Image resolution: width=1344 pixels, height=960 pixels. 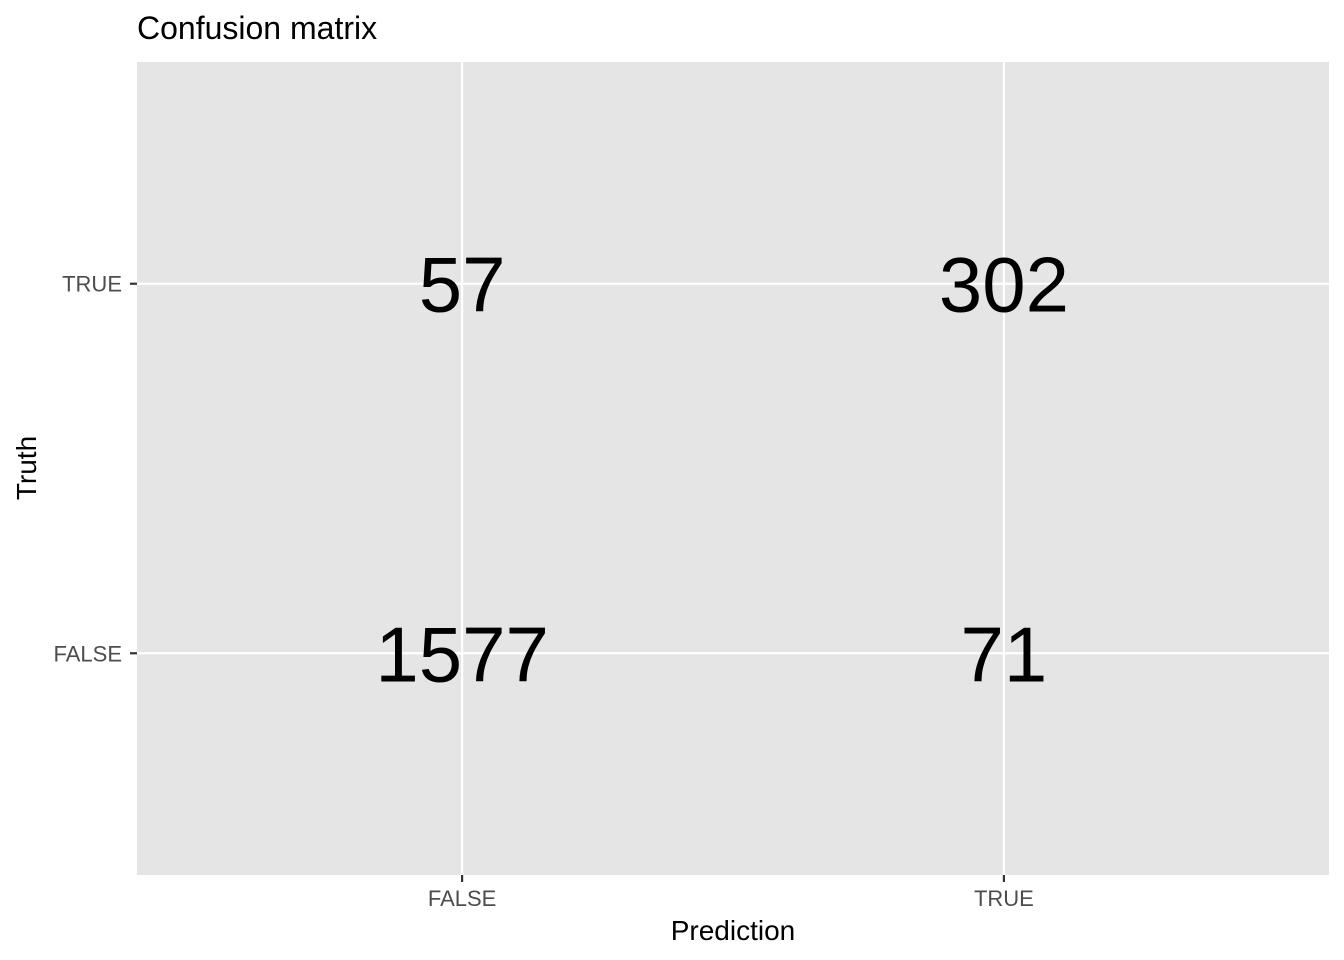 What do you see at coordinates (257, 28) in the screenshot?
I see `chart-title: Confusion matrix` at bounding box center [257, 28].